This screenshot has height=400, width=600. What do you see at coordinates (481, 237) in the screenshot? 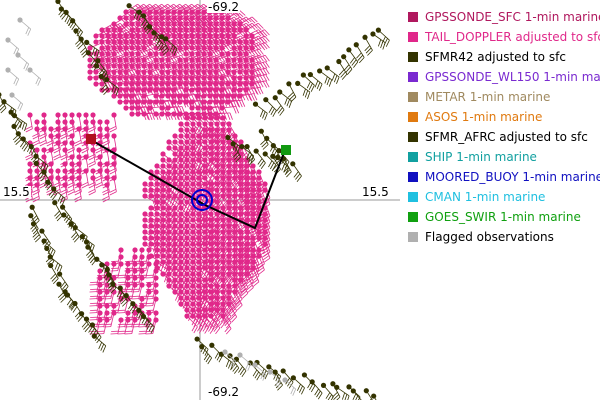
I see `legend-item: Flagged observations` at bounding box center [481, 237].